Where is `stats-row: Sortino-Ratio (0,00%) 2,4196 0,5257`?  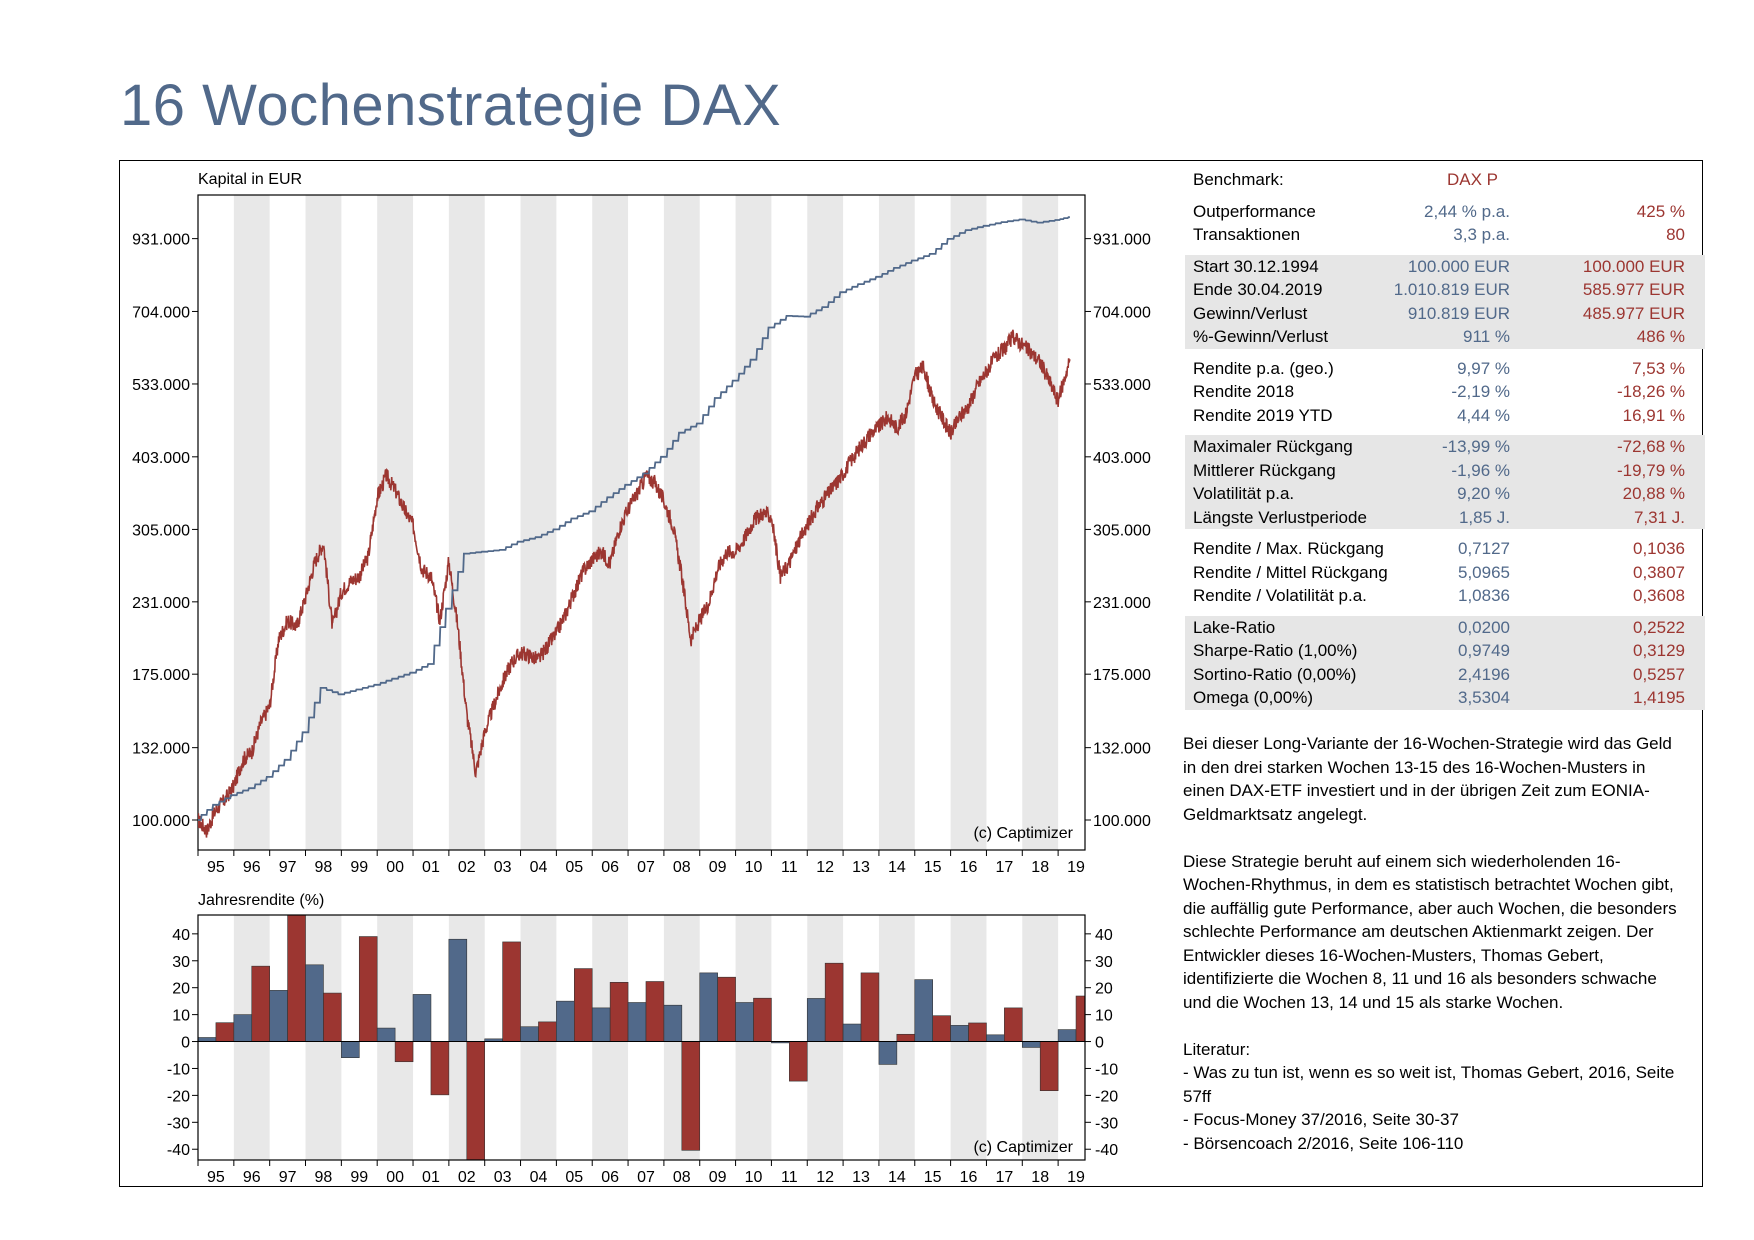 stats-row: Sortino-Ratio (0,00%) 2,4196 0,5257 is located at coordinates (1445, 674).